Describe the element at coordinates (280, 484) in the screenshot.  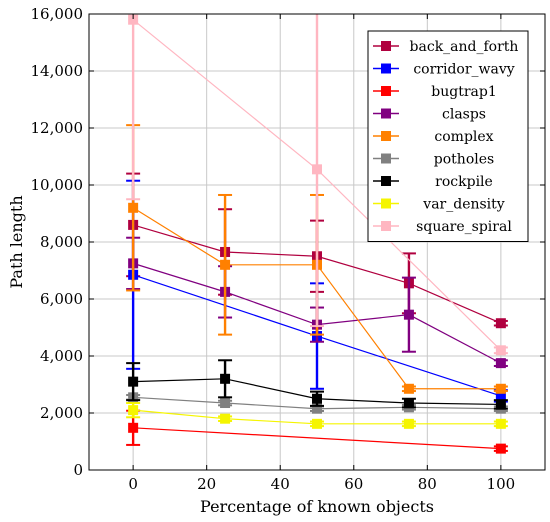
I see `x-tick-label: 40` at that location.